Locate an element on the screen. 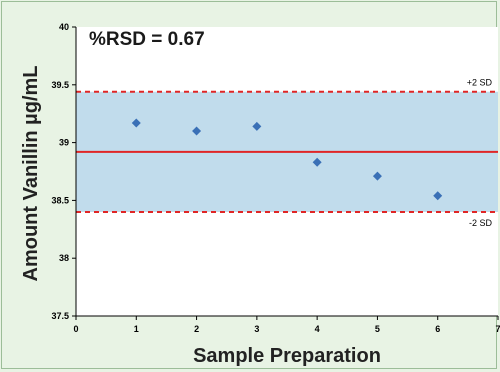  data-points is located at coordinates (287, 159).